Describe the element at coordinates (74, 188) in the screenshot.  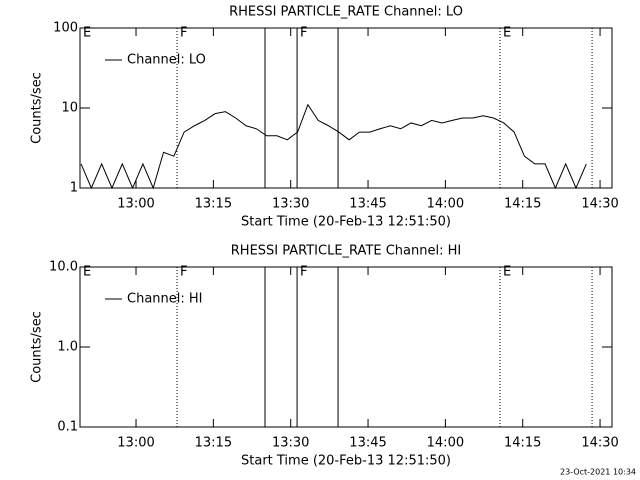
I see `y-tick-label: 1` at that location.